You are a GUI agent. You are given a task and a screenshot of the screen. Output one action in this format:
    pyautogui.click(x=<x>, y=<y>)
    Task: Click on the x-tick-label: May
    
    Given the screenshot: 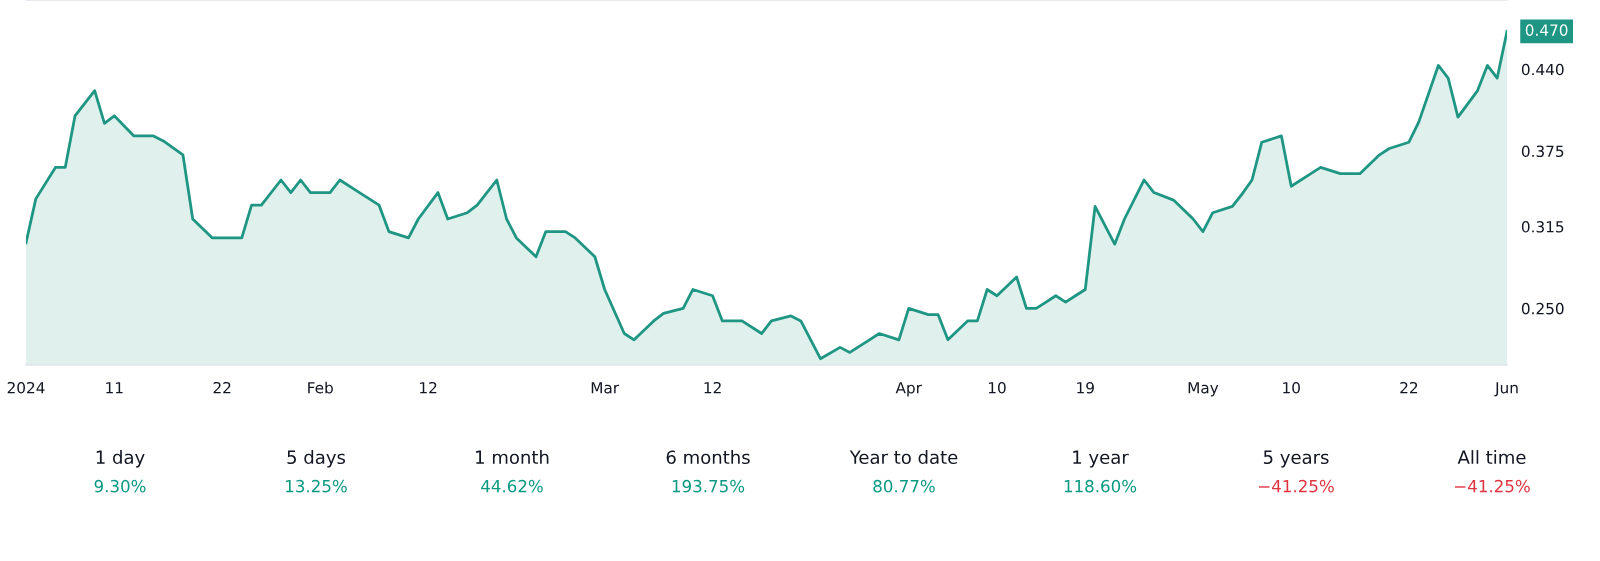 What is the action you would take?
    pyautogui.click(x=1203, y=389)
    